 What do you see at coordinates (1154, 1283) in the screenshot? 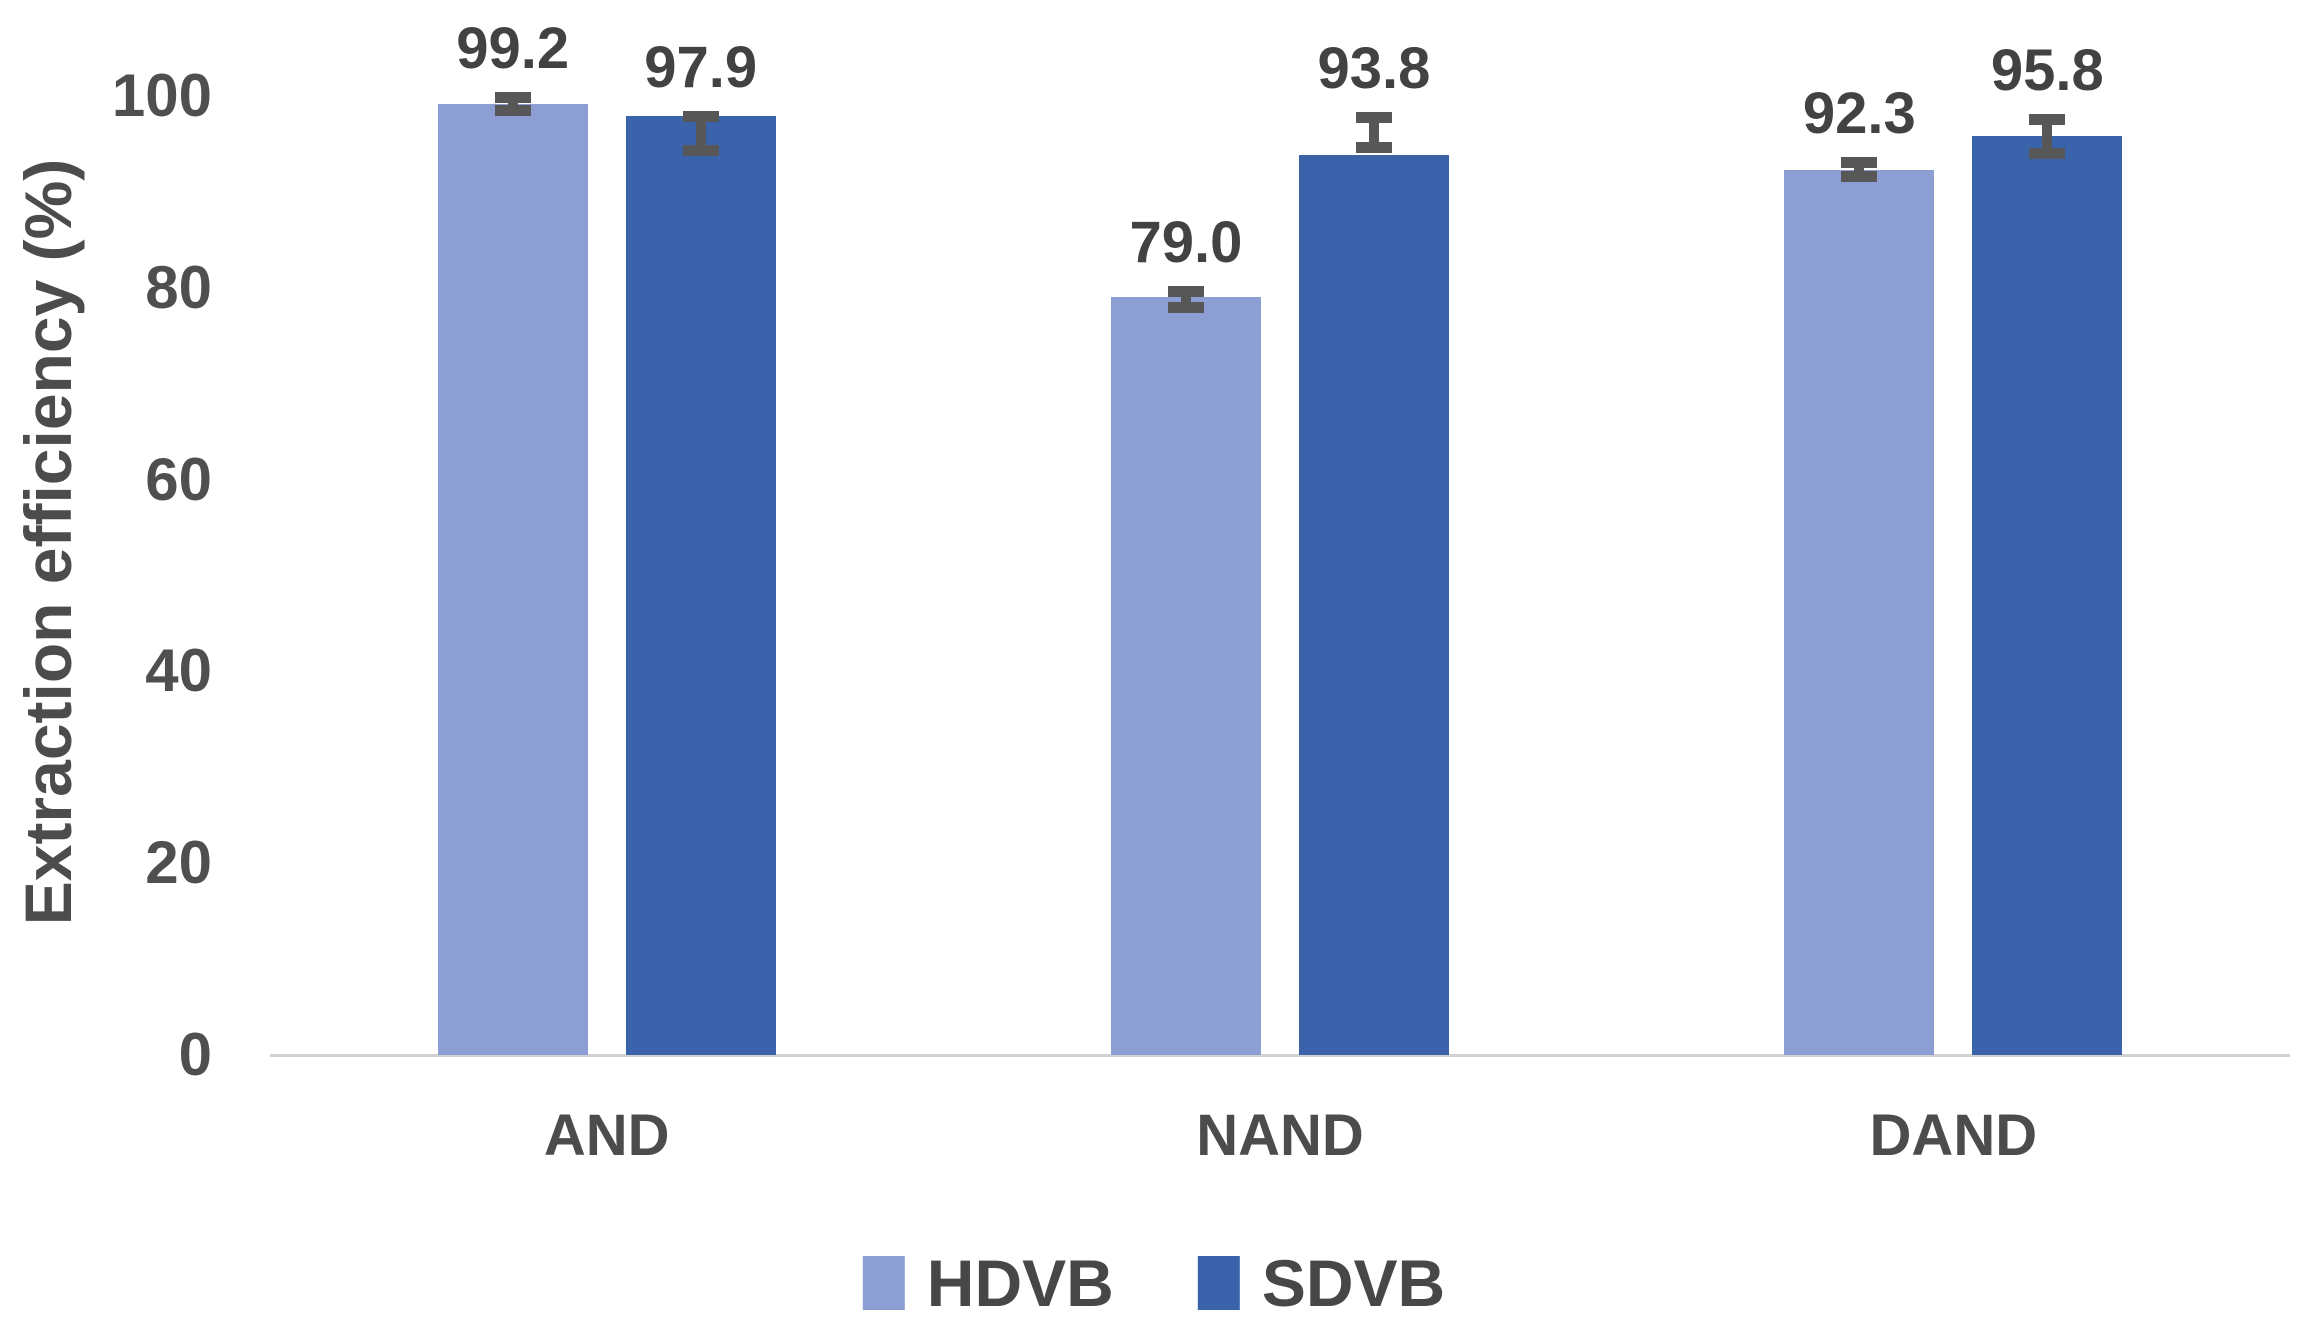
I see `legend: HDVB SDVB` at bounding box center [1154, 1283].